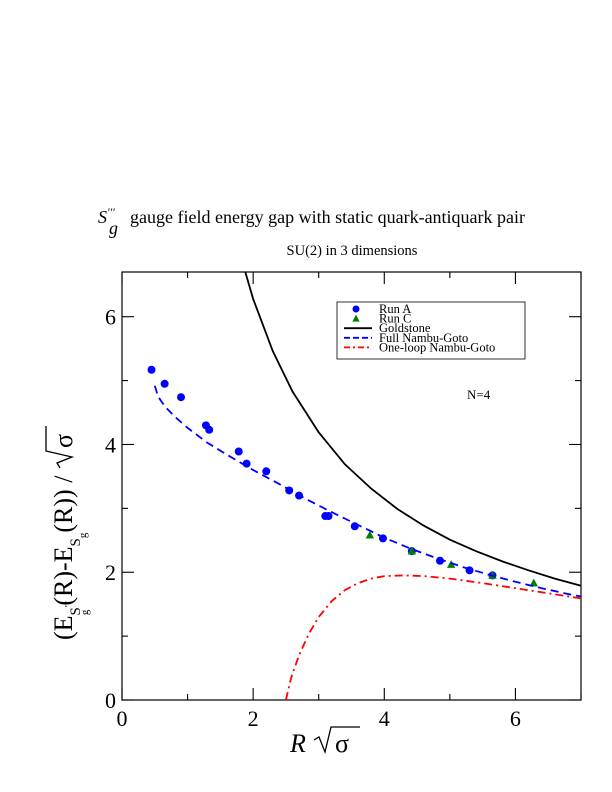 The height and width of the screenshot is (792, 612). I want to click on svg-text: (ES'''g(R)-ESg(R)) /, so click(70, 557).